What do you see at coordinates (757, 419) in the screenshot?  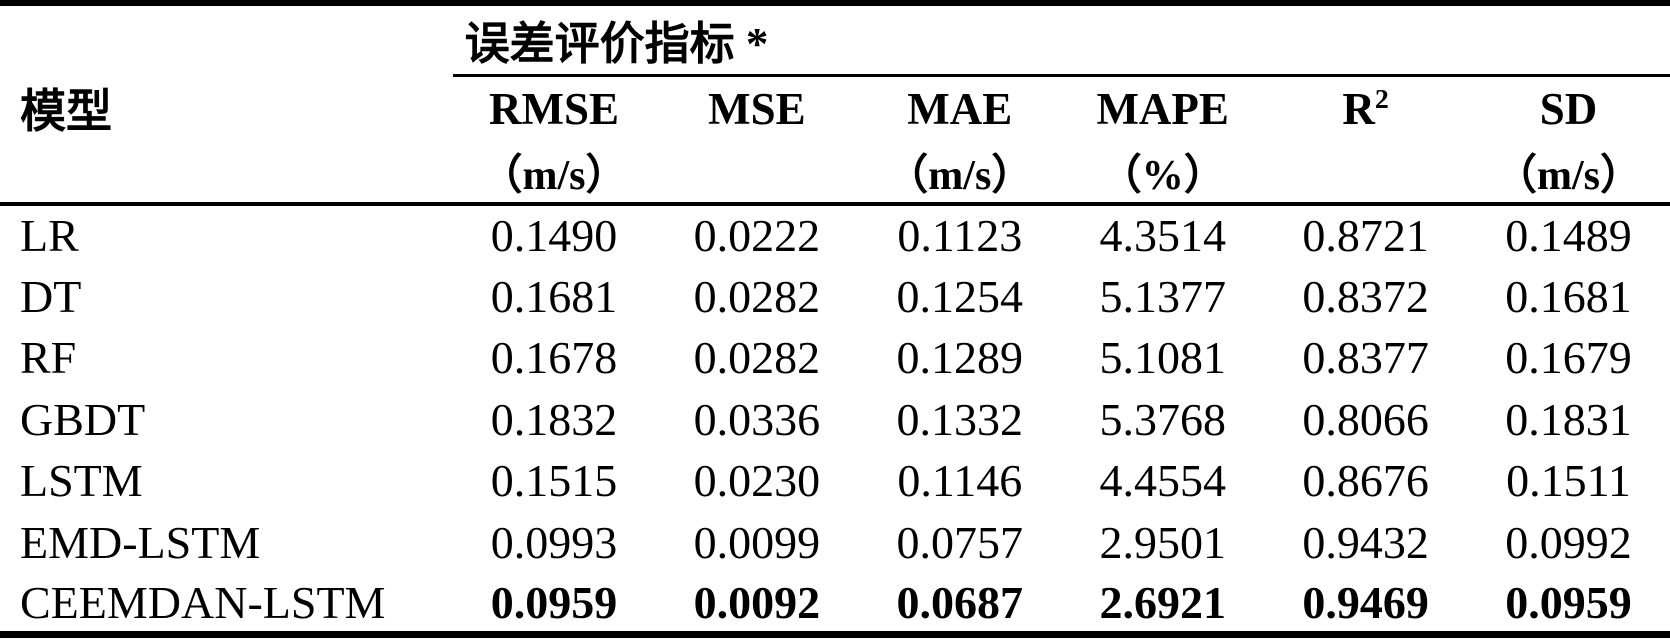 I see `value-cell: 0.0336` at bounding box center [757, 419].